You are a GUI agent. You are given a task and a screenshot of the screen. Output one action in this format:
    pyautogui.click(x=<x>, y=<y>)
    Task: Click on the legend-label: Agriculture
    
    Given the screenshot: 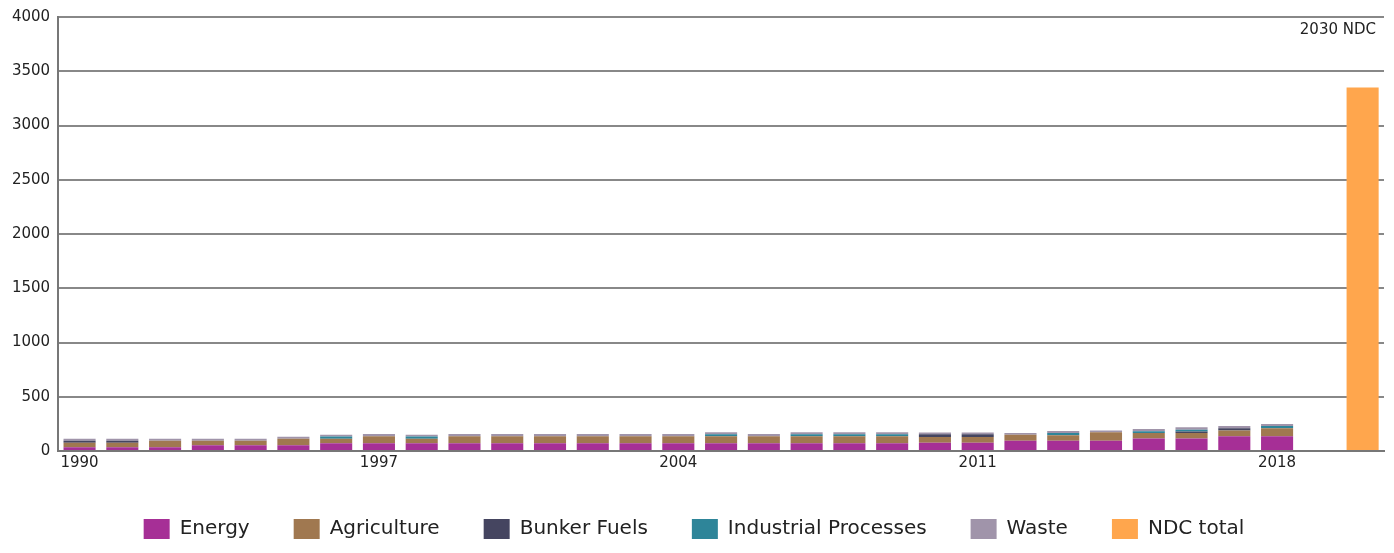 What is the action you would take?
    pyautogui.click(x=384, y=527)
    